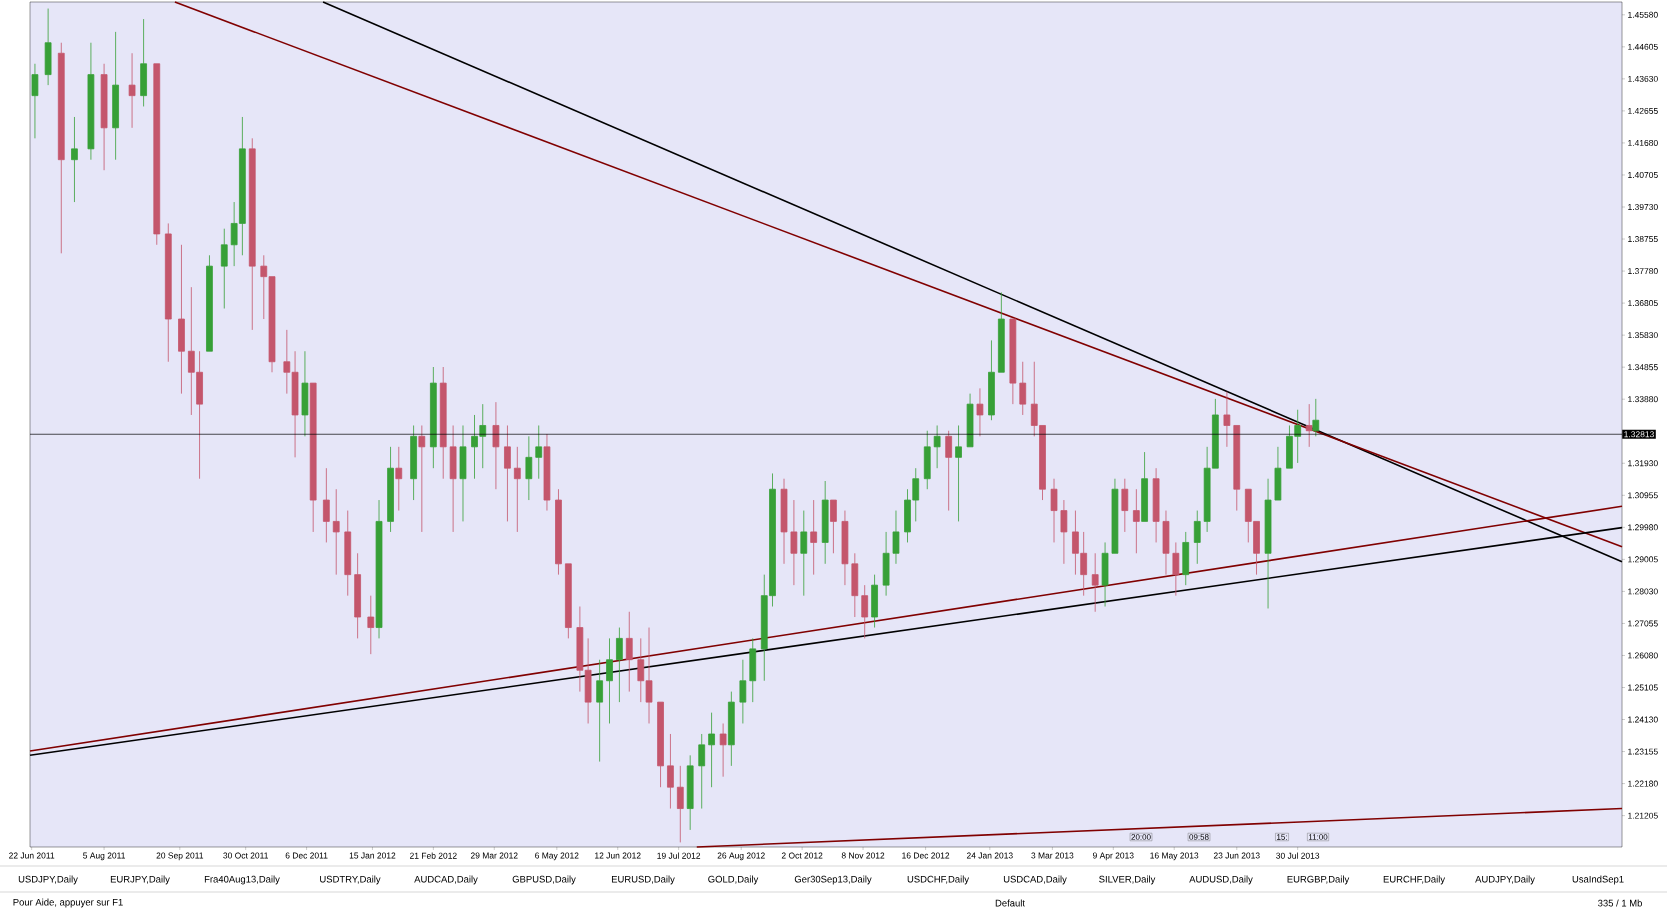 The height and width of the screenshot is (912, 1667). I want to click on y-tick-label: 1.25105, so click(1643, 687).